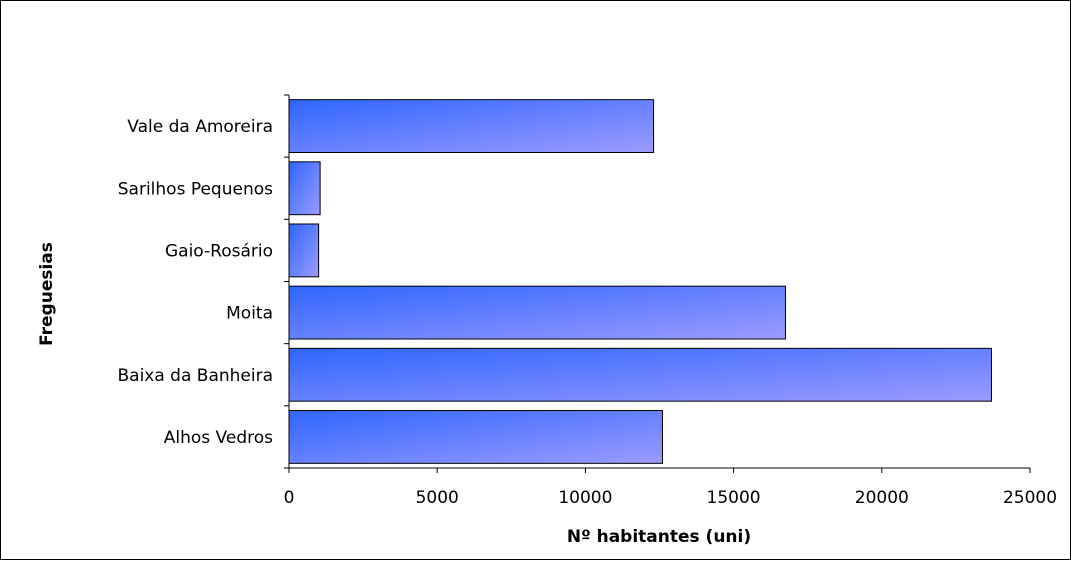 The width and height of the screenshot is (1071, 561). I want to click on bar-vale-da-amoreira, so click(471, 126).